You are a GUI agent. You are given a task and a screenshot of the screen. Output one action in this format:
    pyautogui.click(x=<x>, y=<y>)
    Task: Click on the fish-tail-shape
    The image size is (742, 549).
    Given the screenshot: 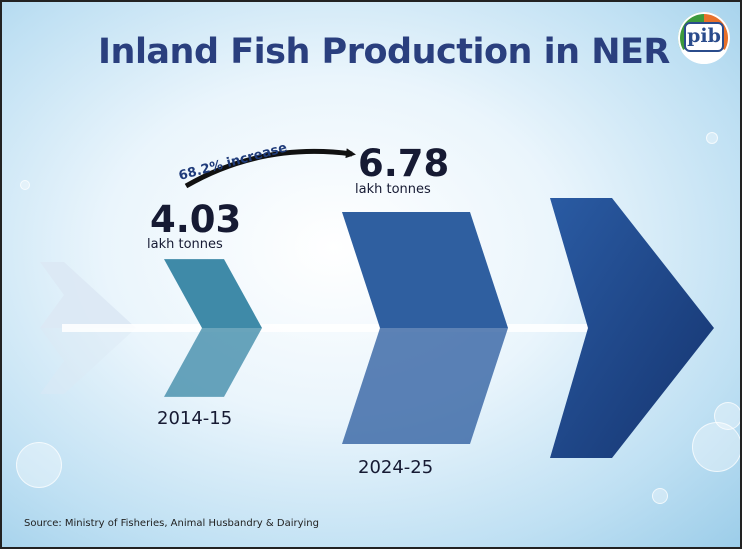 What is the action you would take?
    pyautogui.click(x=88, y=295)
    